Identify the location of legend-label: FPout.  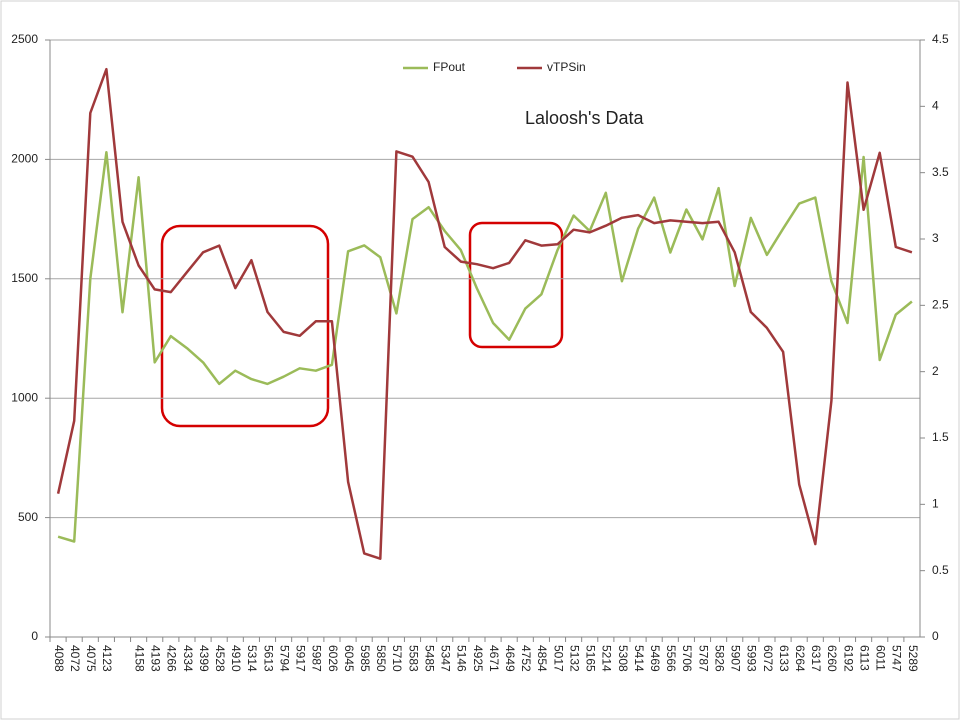
(449, 67).